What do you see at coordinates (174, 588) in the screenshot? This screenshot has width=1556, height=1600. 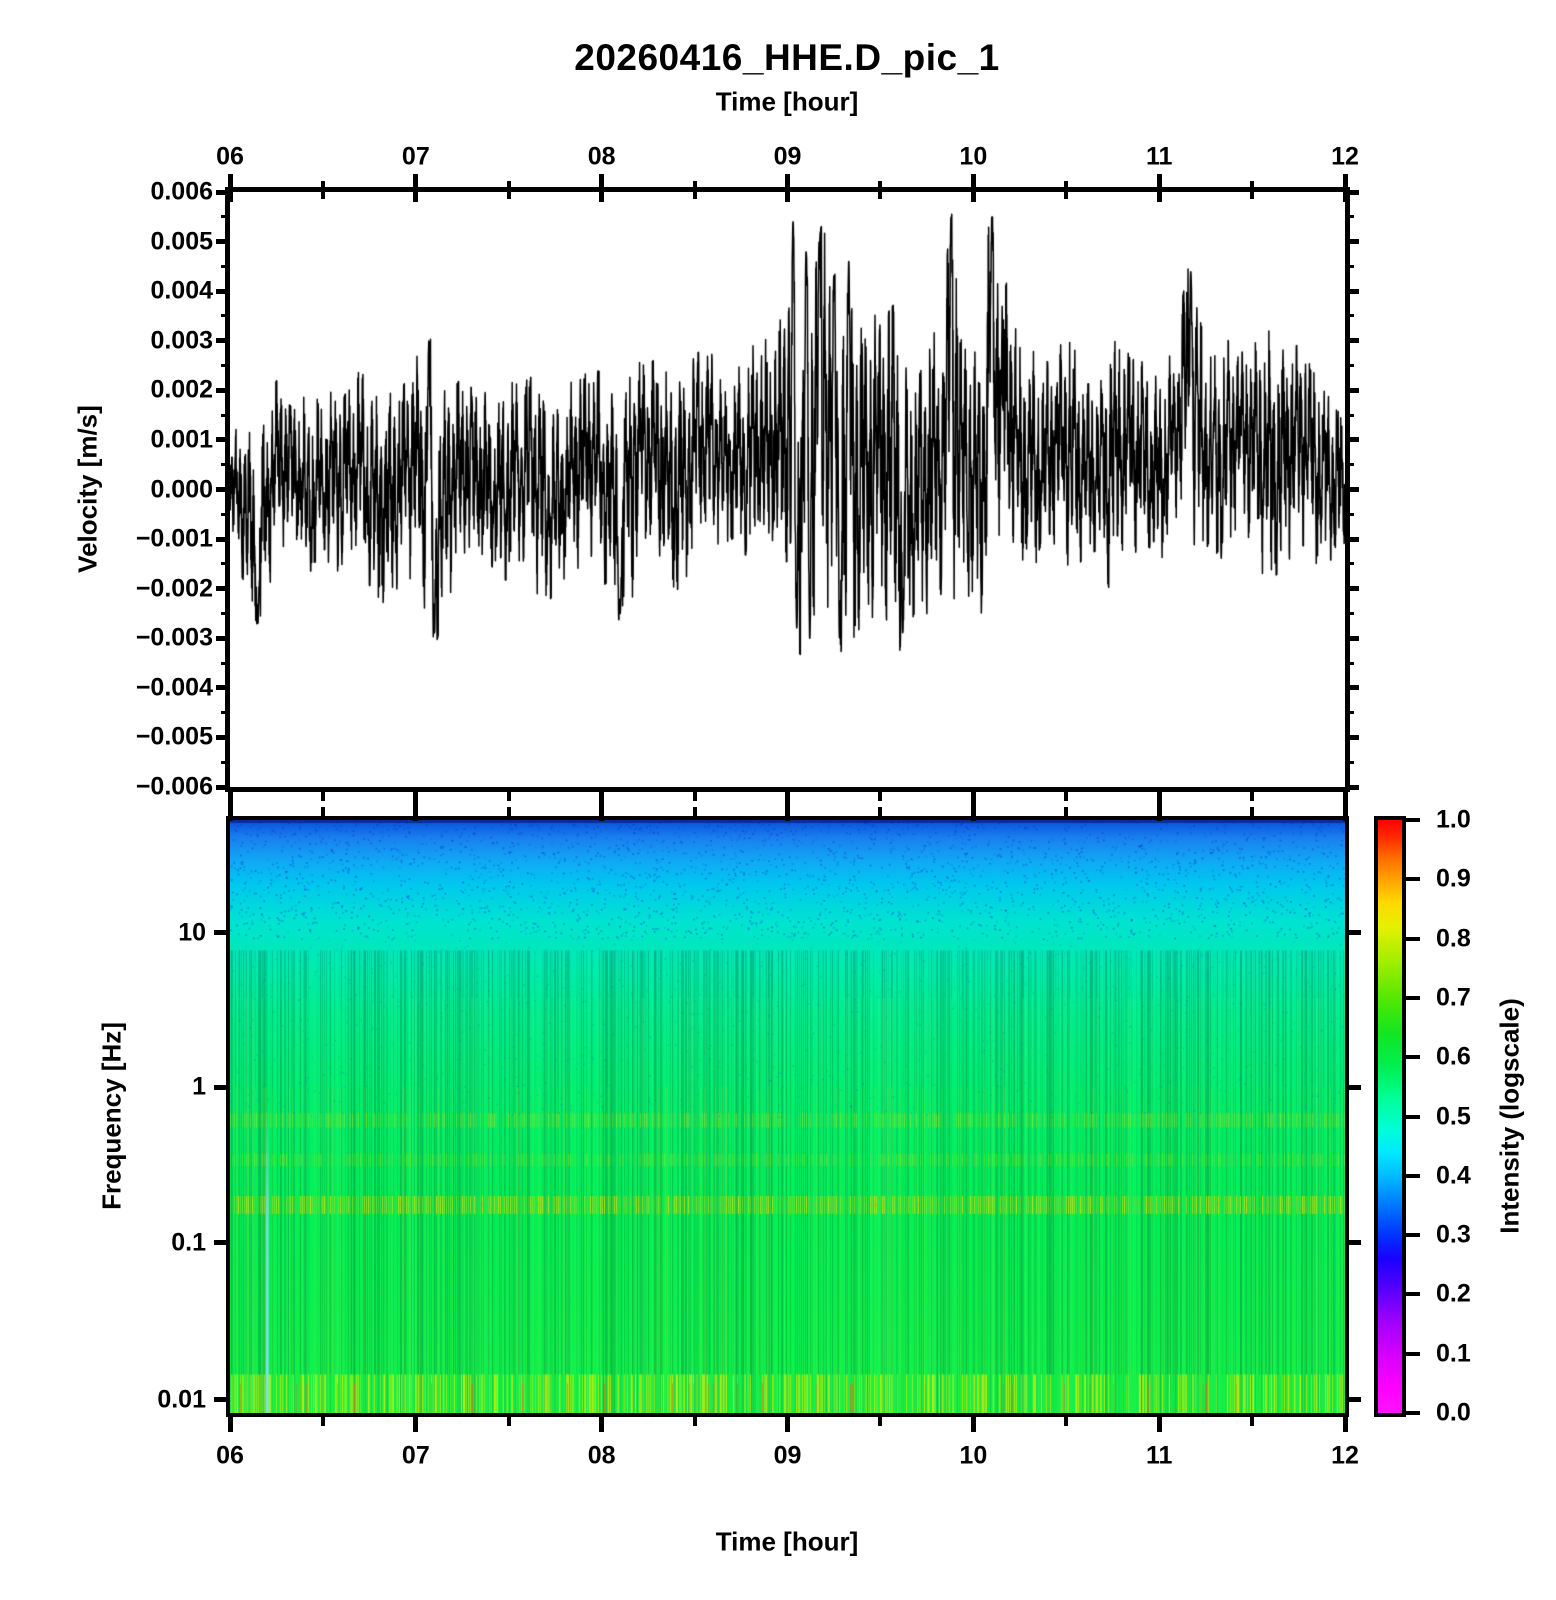 I see `velocity-tick-label: −0.002` at bounding box center [174, 588].